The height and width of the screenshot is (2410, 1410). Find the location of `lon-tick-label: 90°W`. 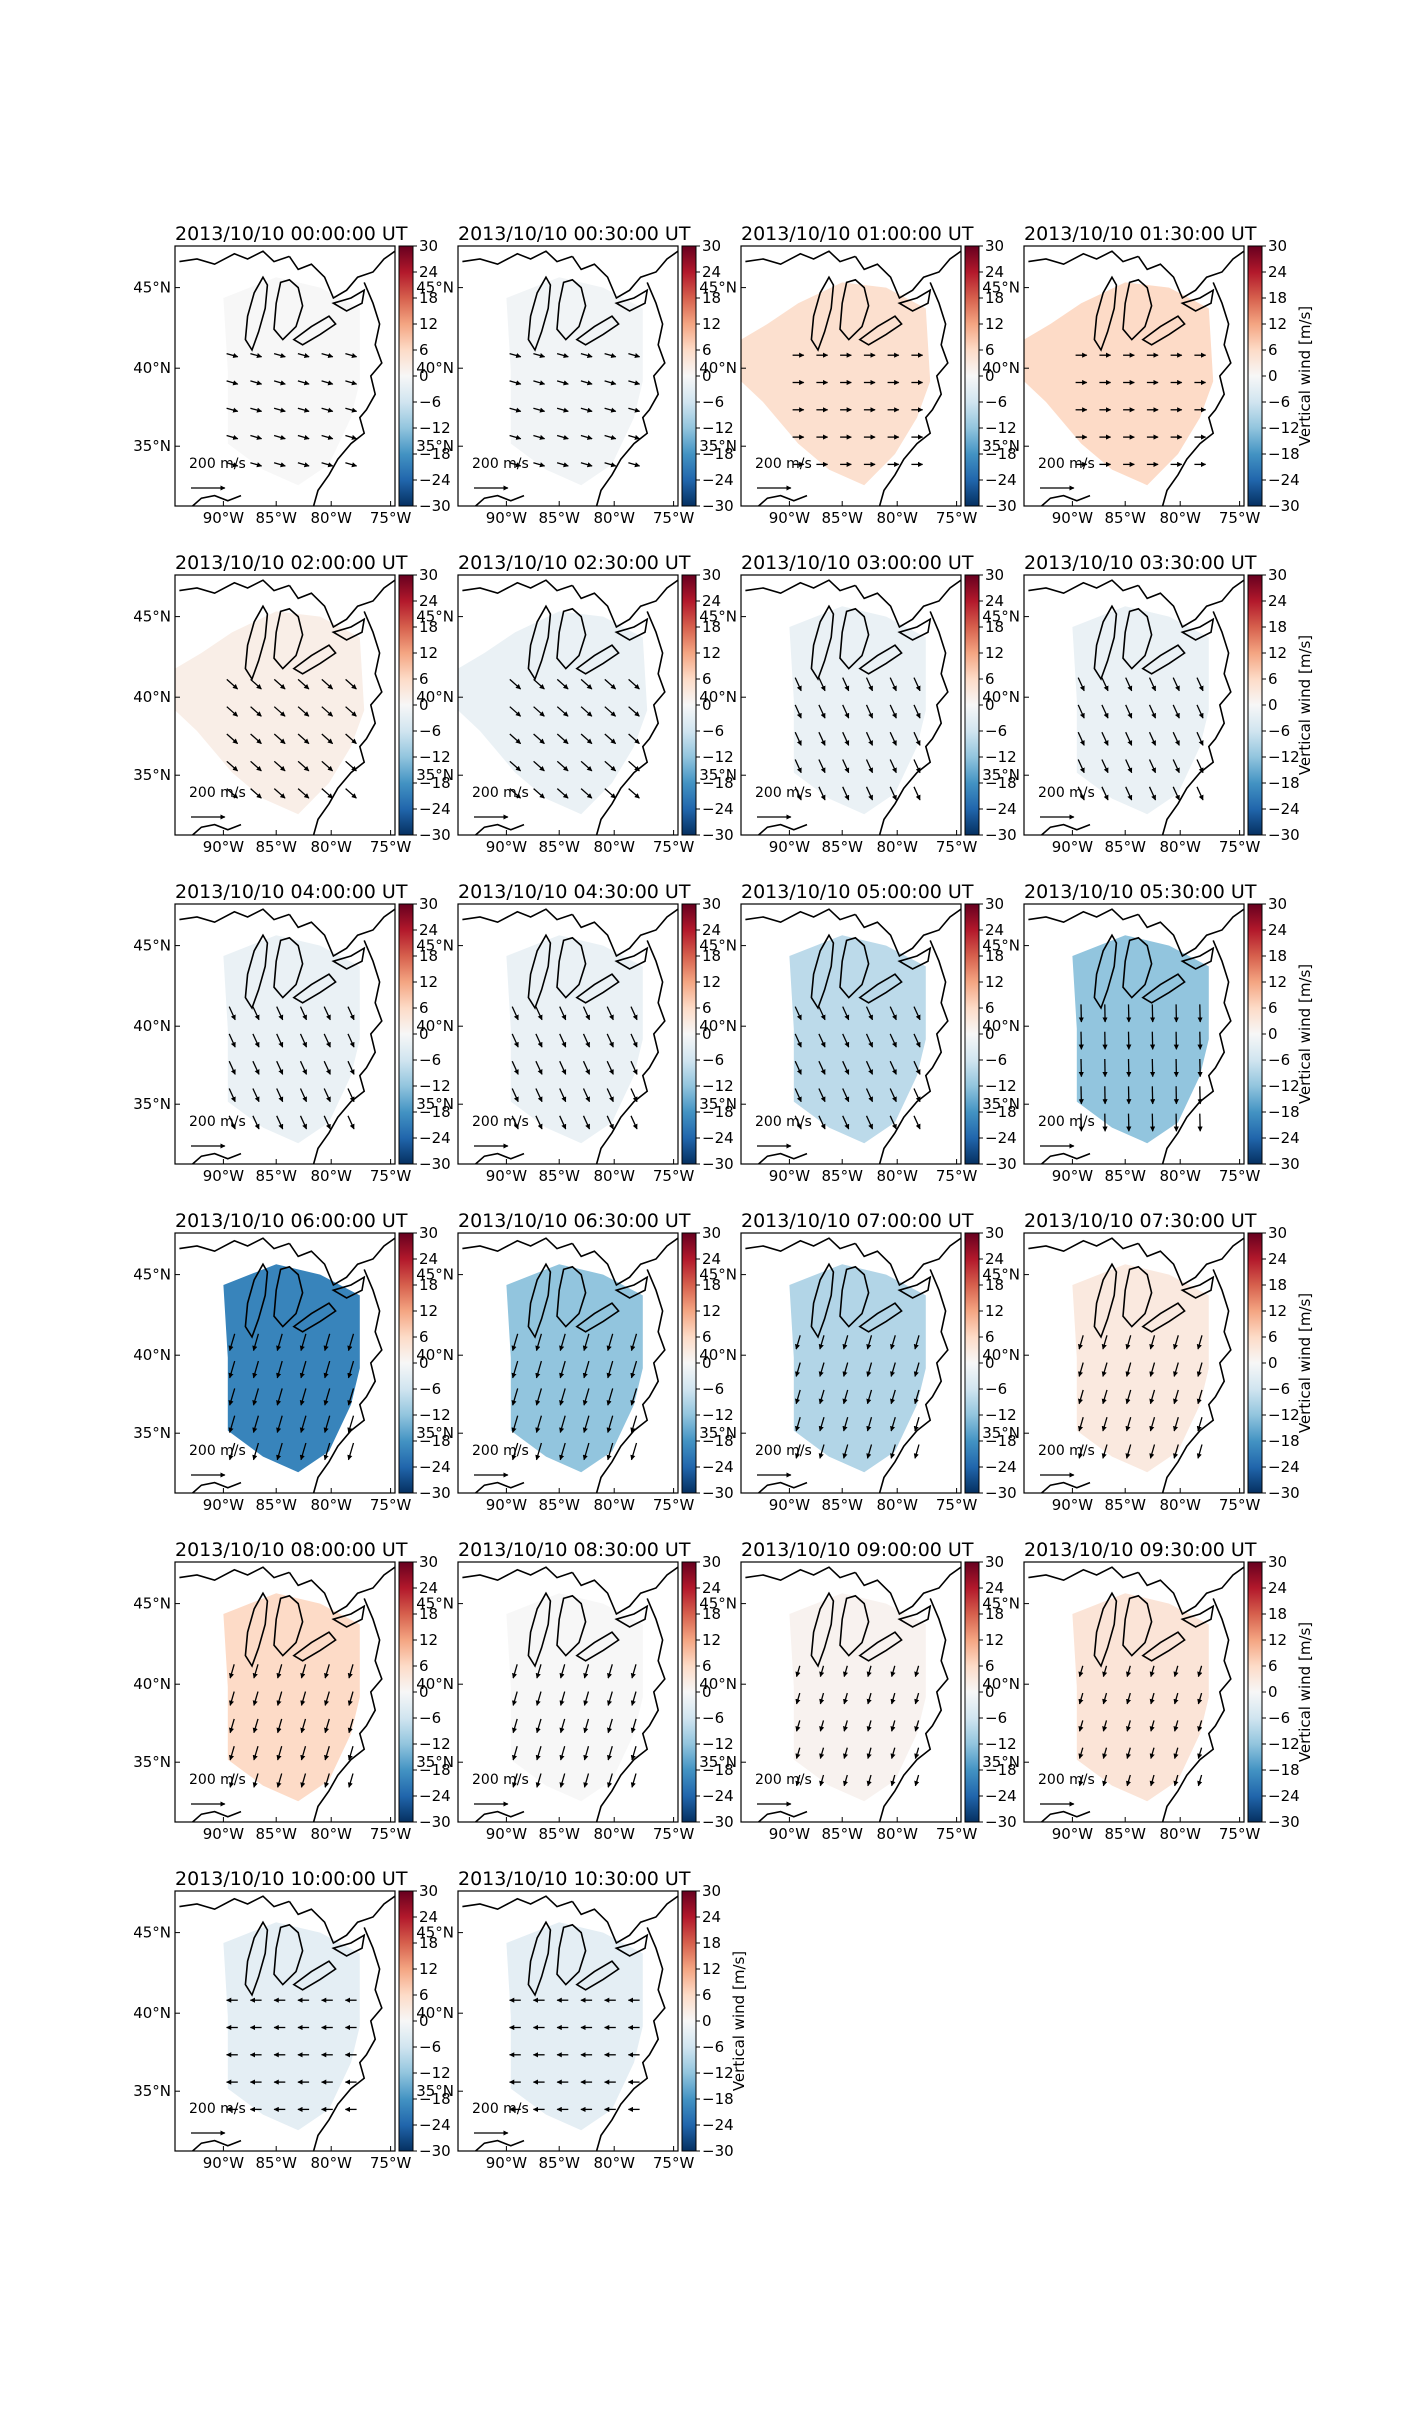

lon-tick-label: 90°W is located at coordinates (790, 1505).